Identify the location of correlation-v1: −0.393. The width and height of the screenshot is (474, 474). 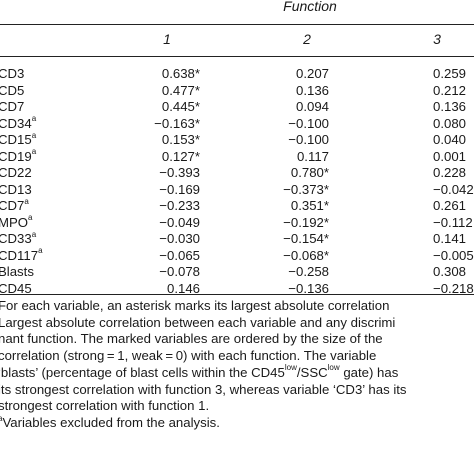
(179, 172).